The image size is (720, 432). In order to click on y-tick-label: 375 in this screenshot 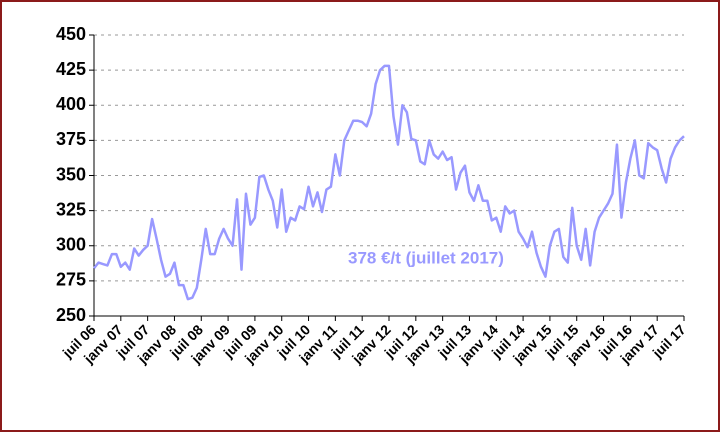, I will do `click(71, 139)`.